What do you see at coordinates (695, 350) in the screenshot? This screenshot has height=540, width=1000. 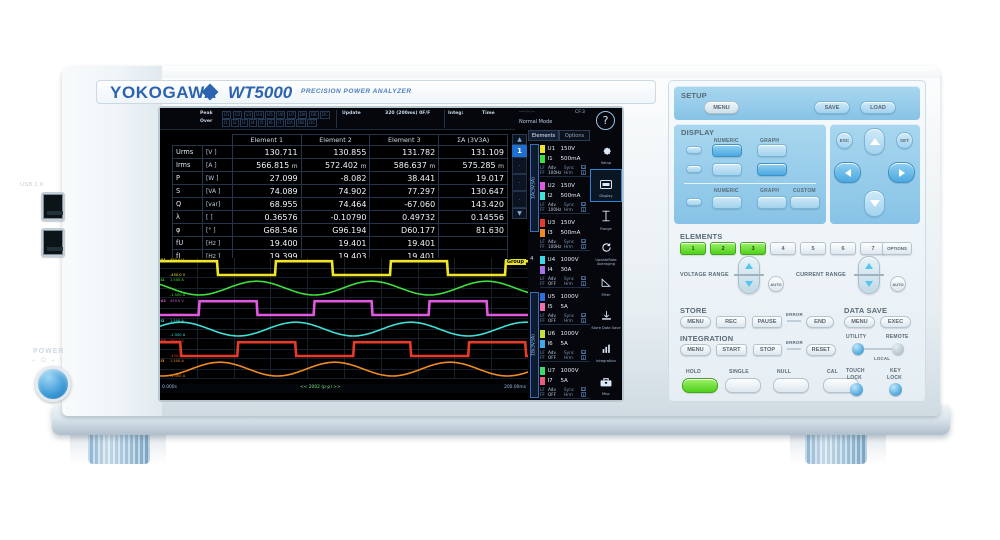 I see `integration-menu-button: MENU` at bounding box center [695, 350].